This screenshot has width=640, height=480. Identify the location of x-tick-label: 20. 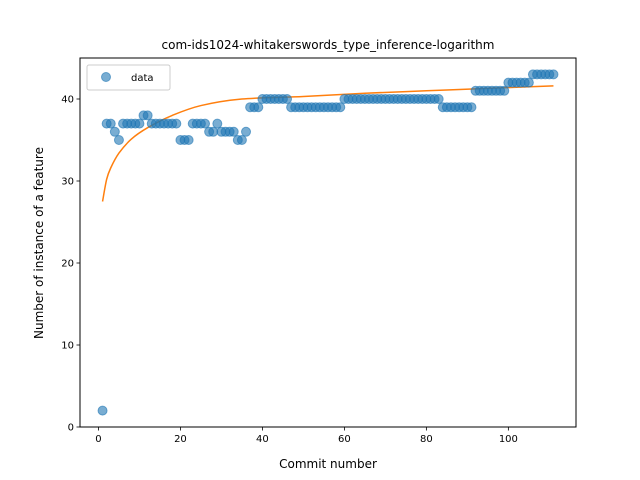
(180, 439).